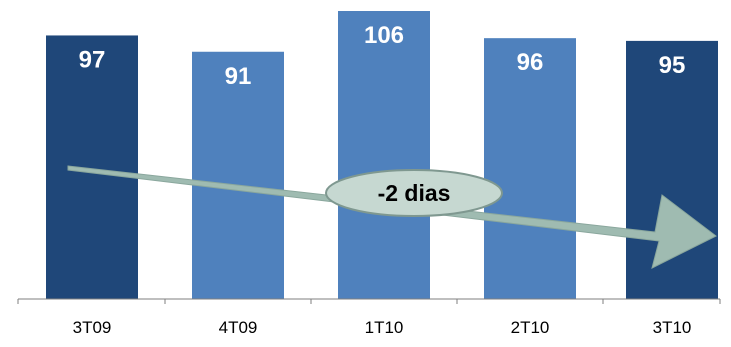  Describe the element at coordinates (384, 35) in the screenshot. I see `value-label-1T10: 106` at that location.